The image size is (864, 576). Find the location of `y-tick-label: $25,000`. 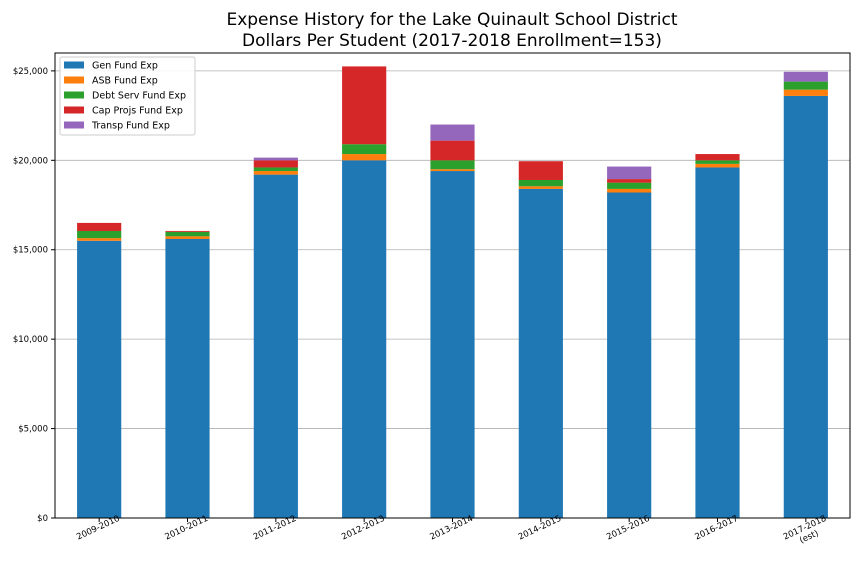

y-tick-label: $25,000 is located at coordinates (30, 72).